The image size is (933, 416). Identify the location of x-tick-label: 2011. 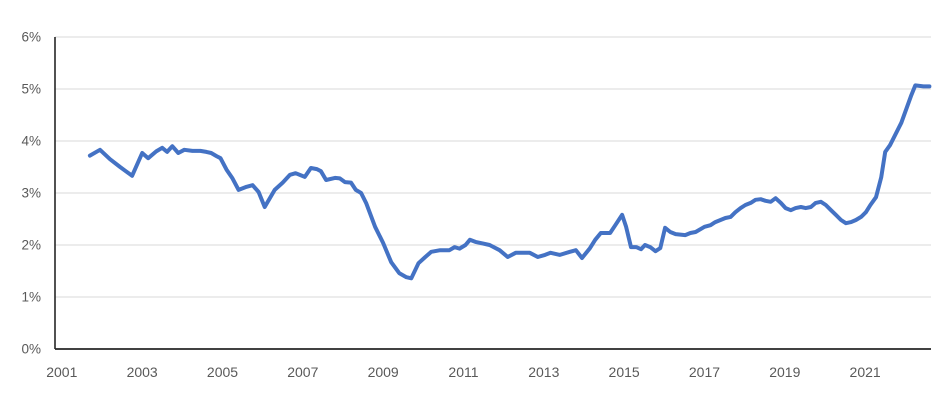
(463, 372).